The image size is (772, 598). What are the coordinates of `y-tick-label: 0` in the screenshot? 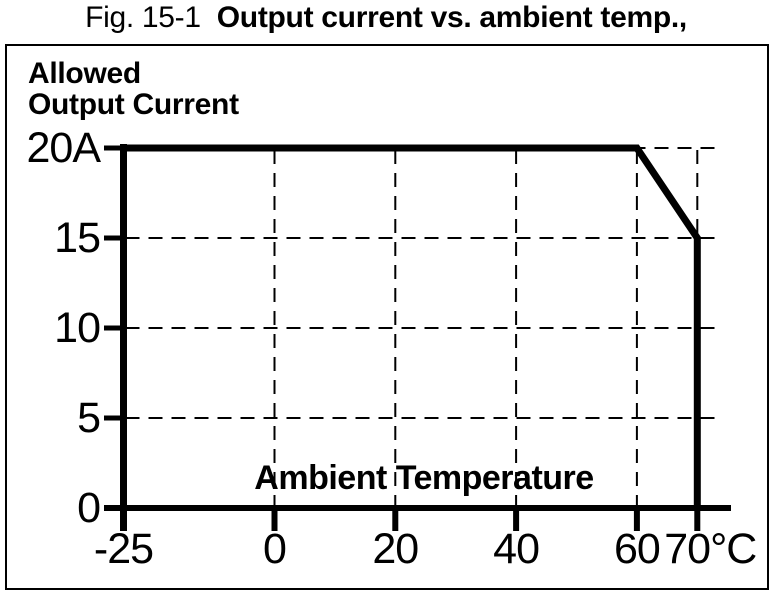 It's located at (89, 508).